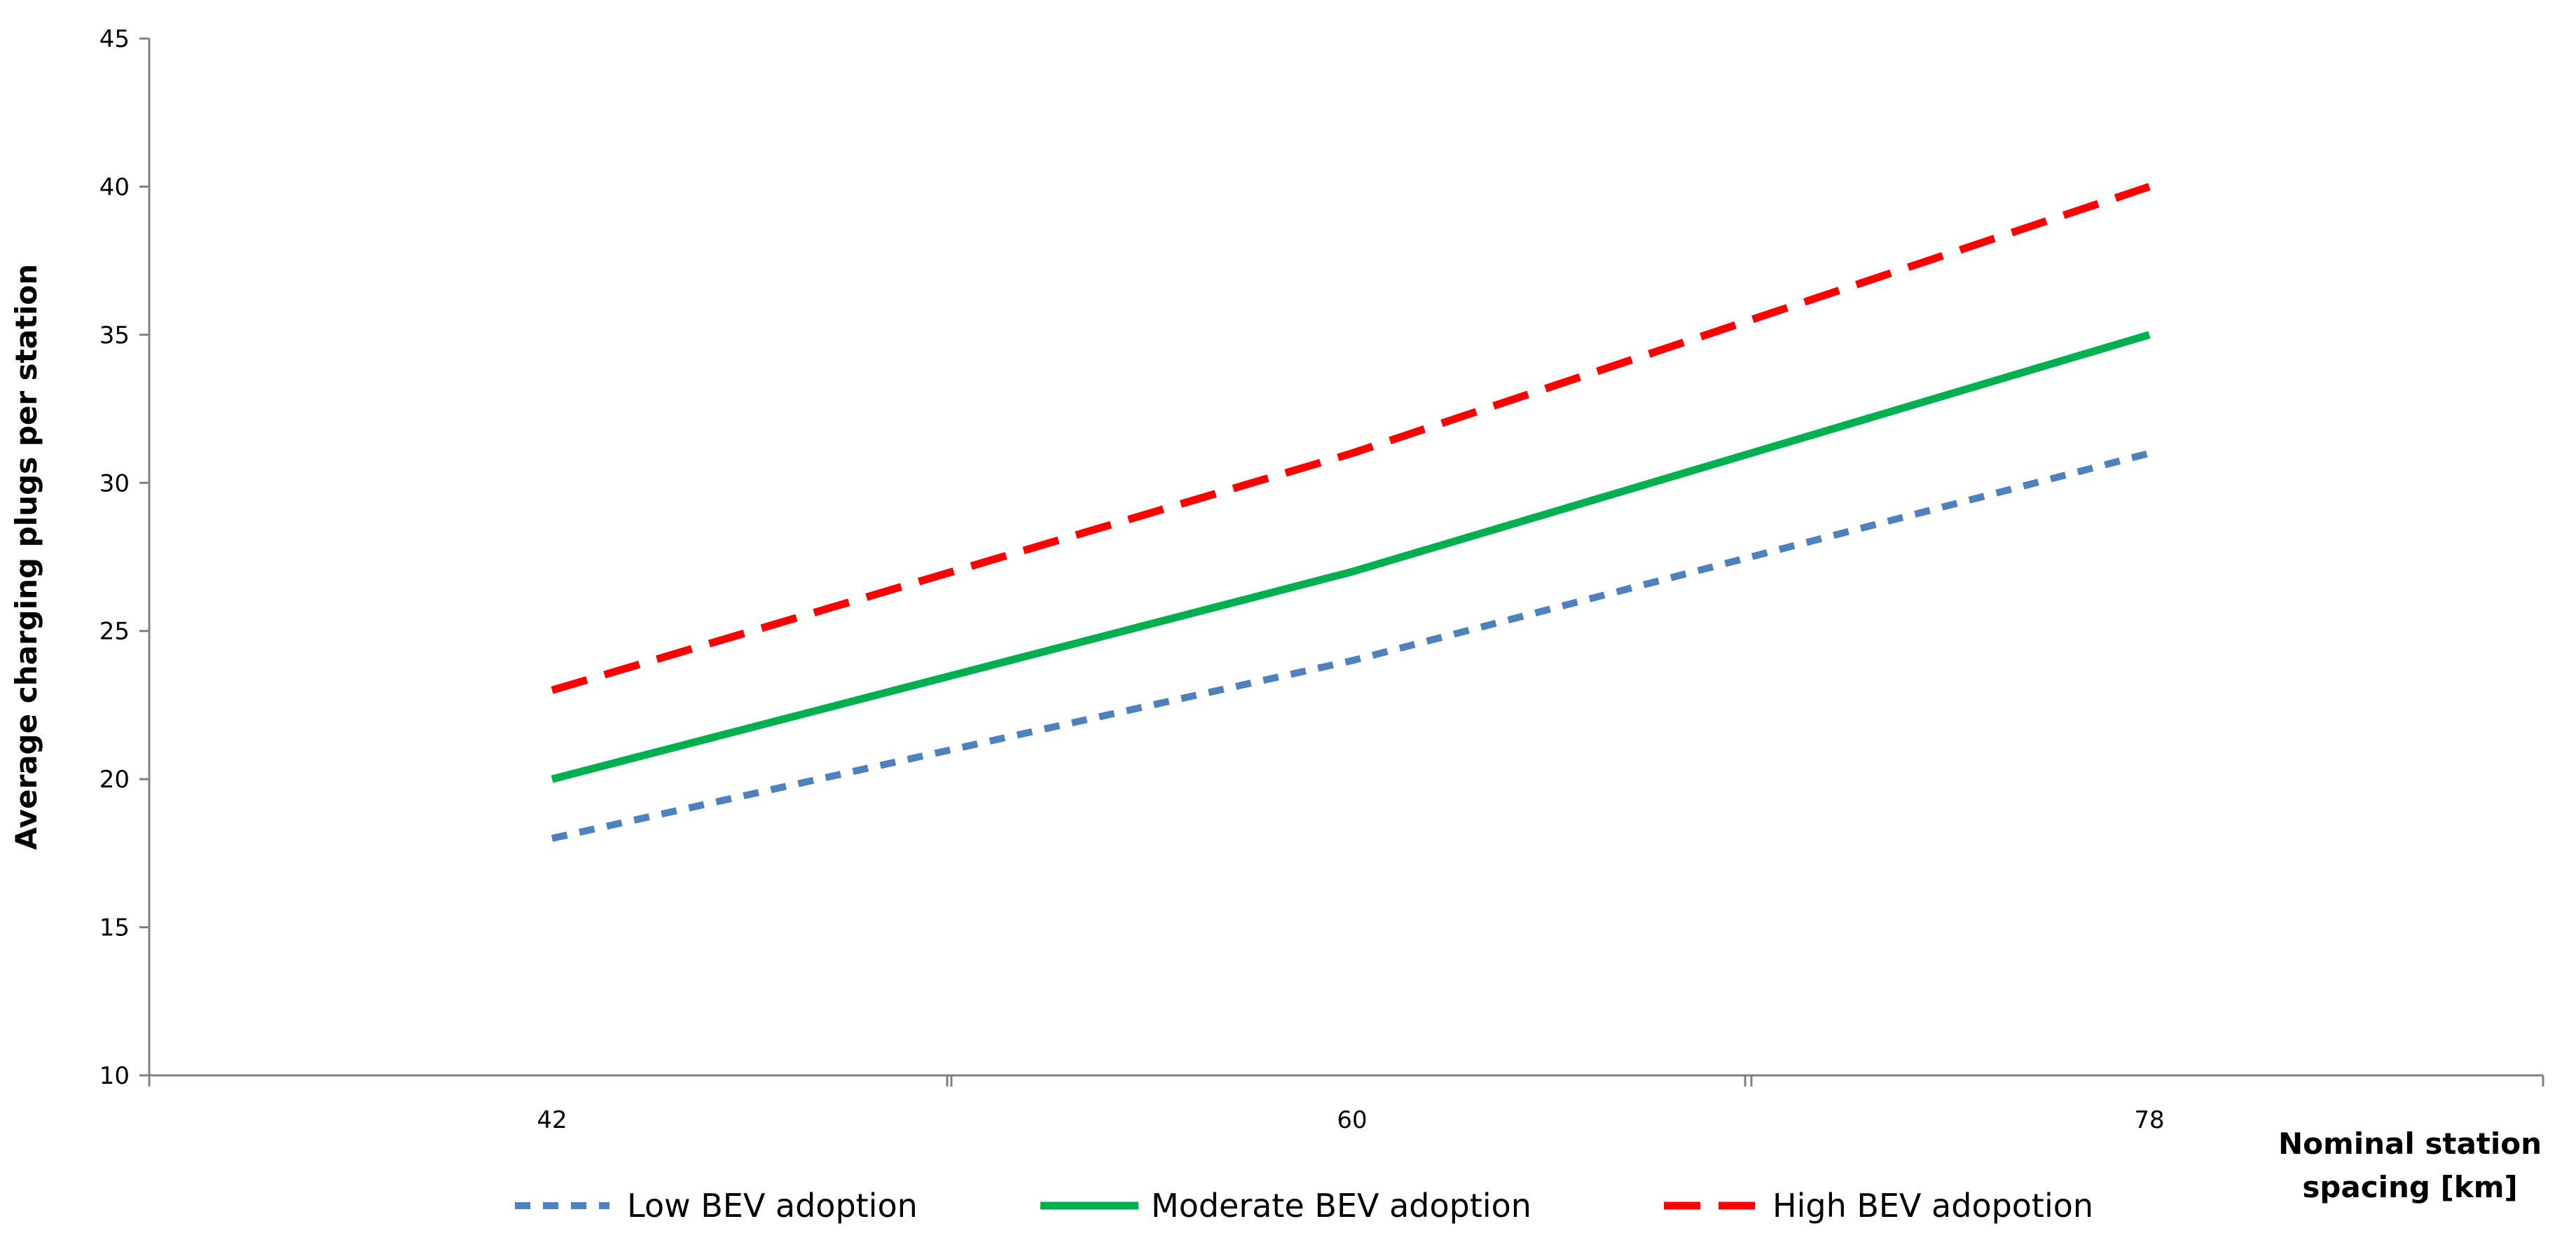 This screenshot has height=1254, width=2576. I want to click on y-axis: 10 15 20 25 30 35 40 45, so click(124, 557).